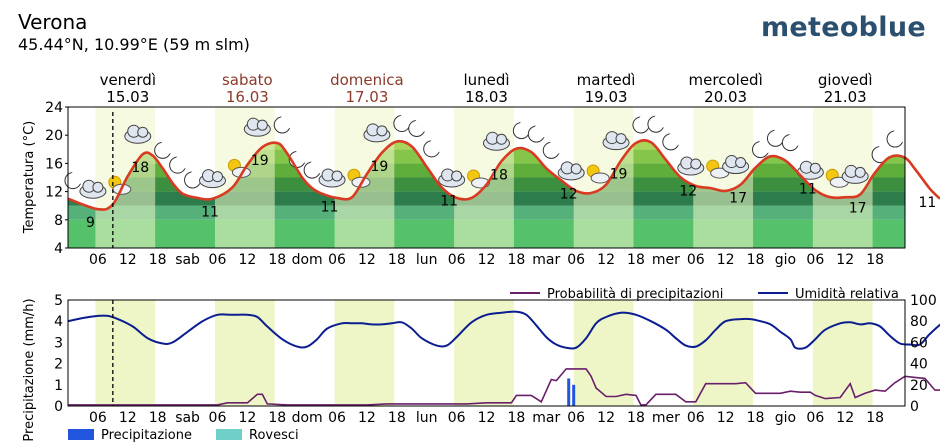 This screenshot has height=446, width=940. I want to click on precipitation-tick-label: 3, so click(58, 343).